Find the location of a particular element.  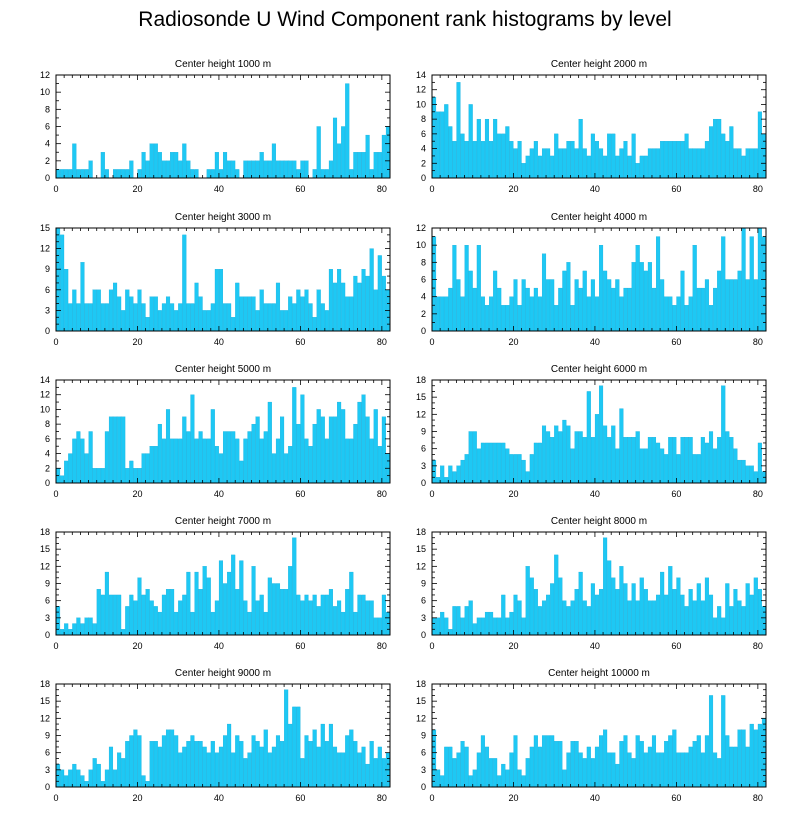

x-tick-label: 40 is located at coordinates (219, 494).